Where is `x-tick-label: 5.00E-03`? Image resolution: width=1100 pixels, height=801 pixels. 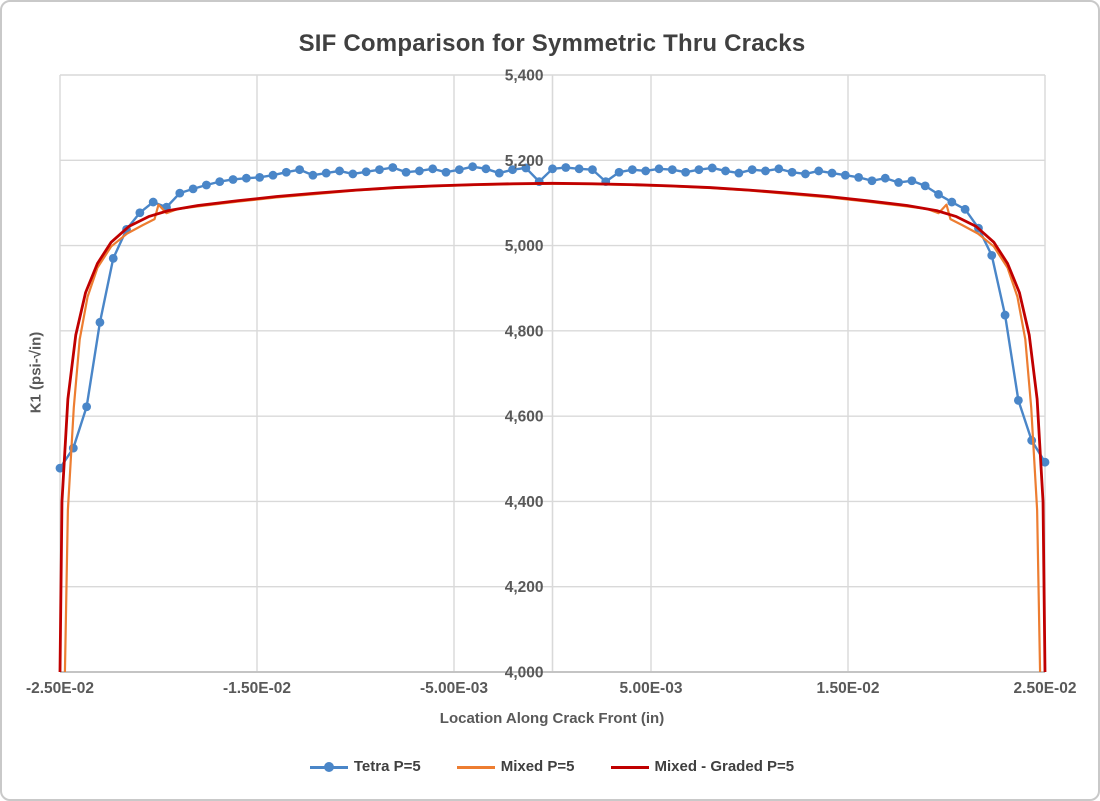 x-tick-label: 5.00E-03 is located at coordinates (651, 688).